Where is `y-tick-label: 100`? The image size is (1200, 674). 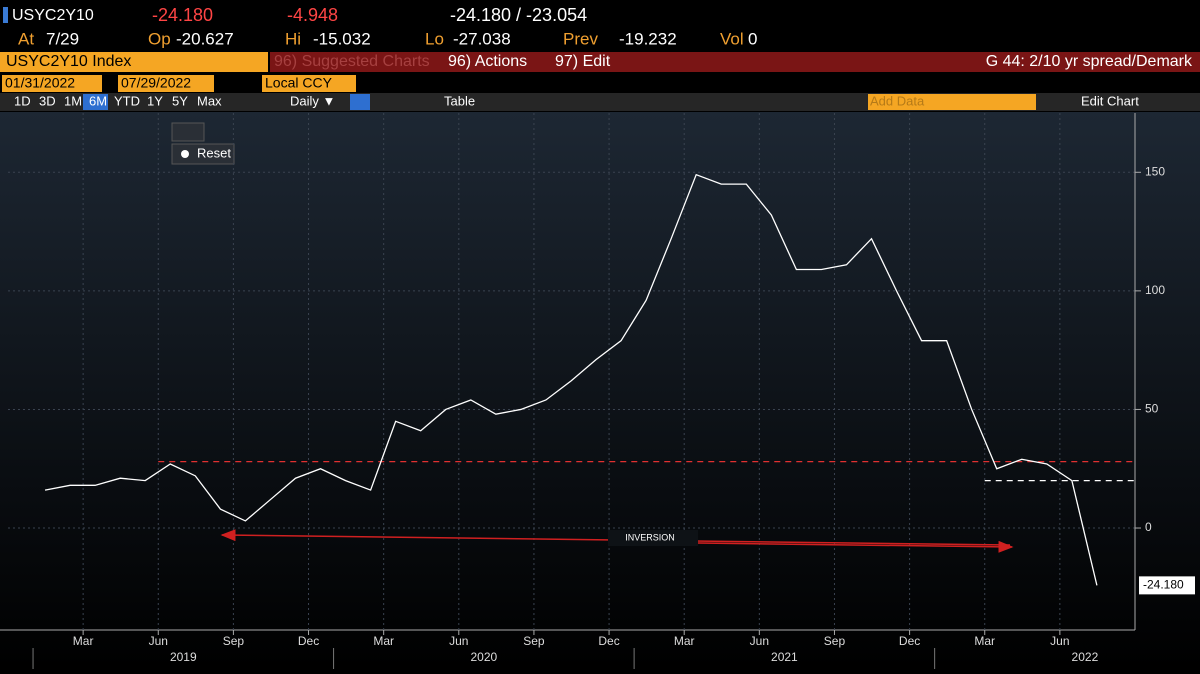 y-tick-label: 100 is located at coordinates (1155, 290).